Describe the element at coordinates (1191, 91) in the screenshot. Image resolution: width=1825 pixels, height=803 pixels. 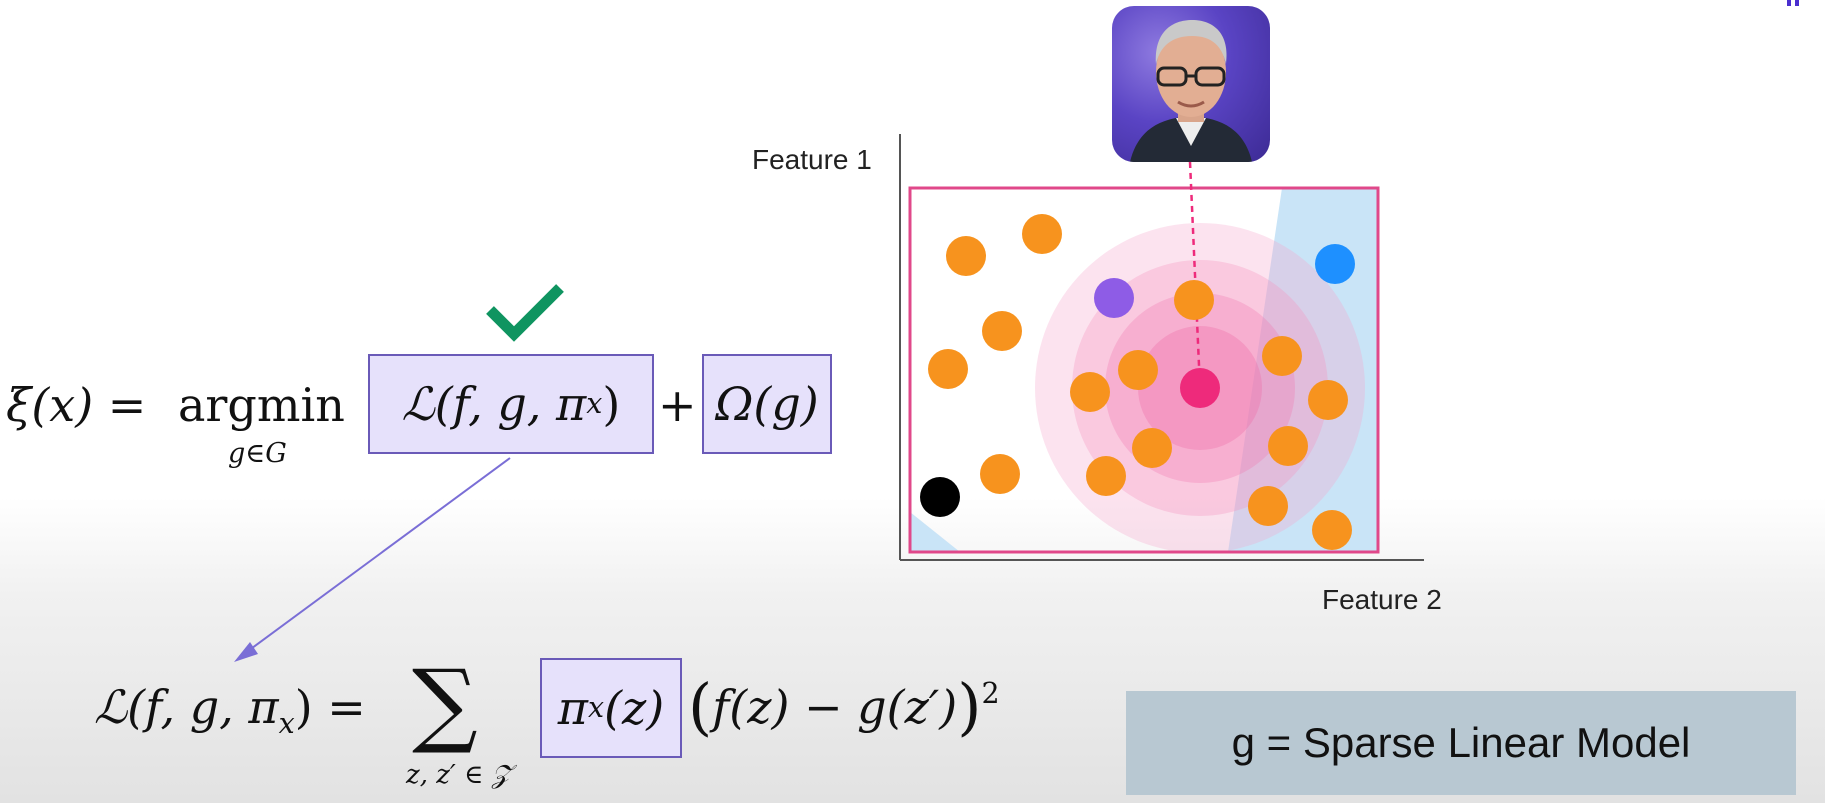
I see `speaker-portrait-image` at that location.